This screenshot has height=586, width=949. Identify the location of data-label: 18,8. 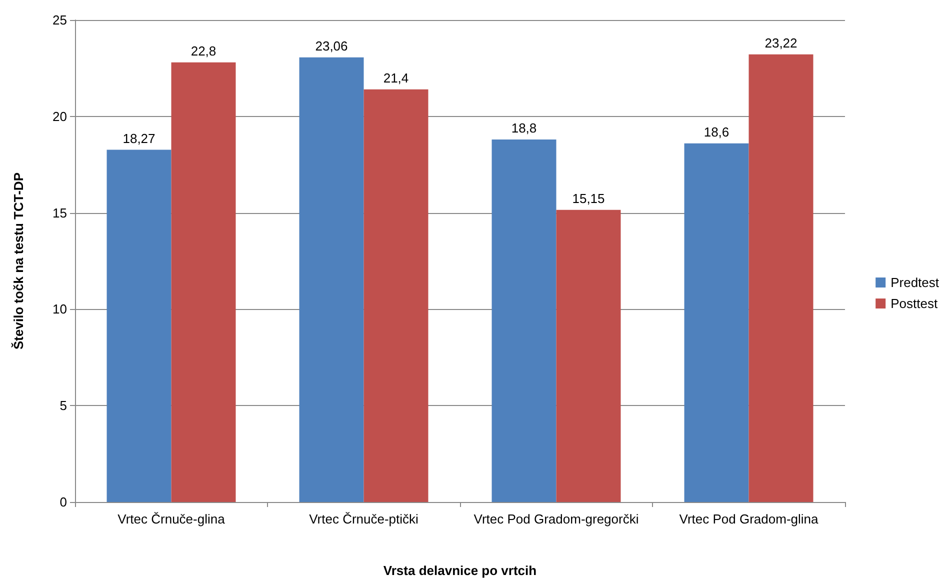
(524, 128).